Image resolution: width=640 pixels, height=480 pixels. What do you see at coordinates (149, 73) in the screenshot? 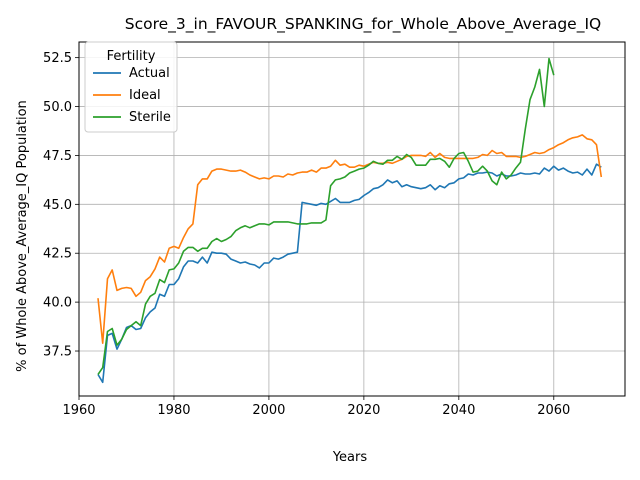
I see `legend-label-actual: Actual` at bounding box center [149, 73].